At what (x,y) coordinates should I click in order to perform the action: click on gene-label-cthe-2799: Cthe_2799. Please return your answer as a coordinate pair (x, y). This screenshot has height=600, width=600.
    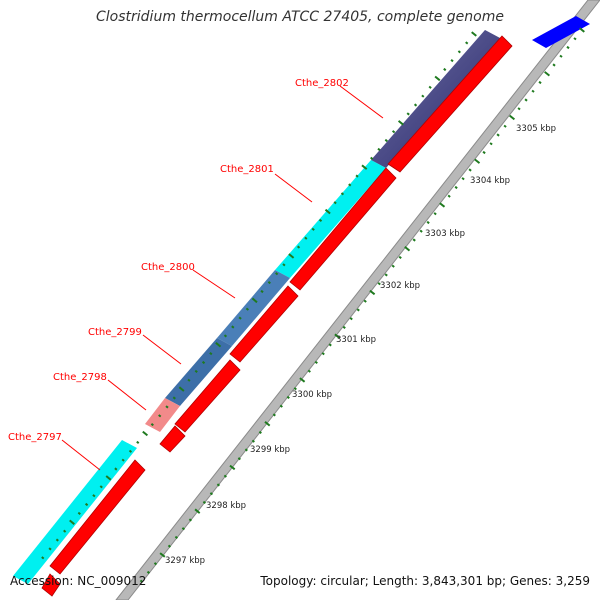
    Looking at the image, I should click on (115, 332).